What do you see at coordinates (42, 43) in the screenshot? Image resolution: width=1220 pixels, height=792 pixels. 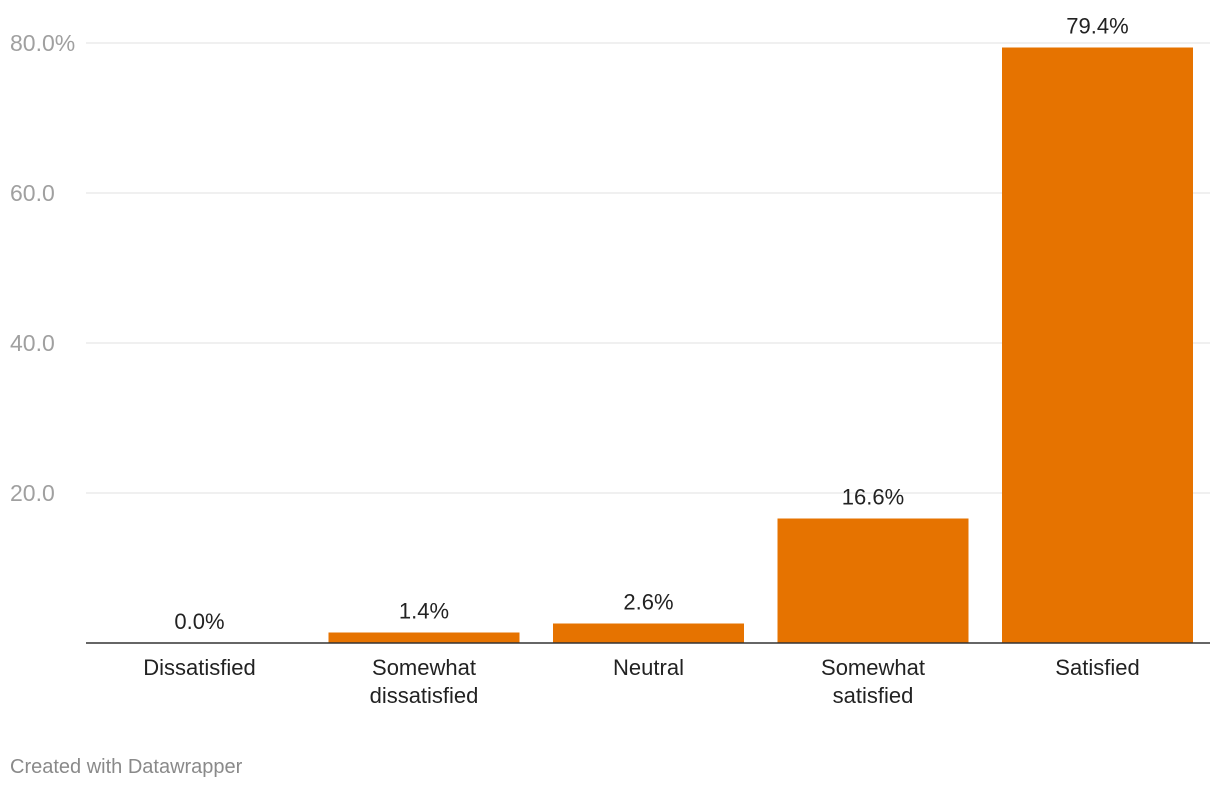 I see `y-tick-label: 80.0%` at bounding box center [42, 43].